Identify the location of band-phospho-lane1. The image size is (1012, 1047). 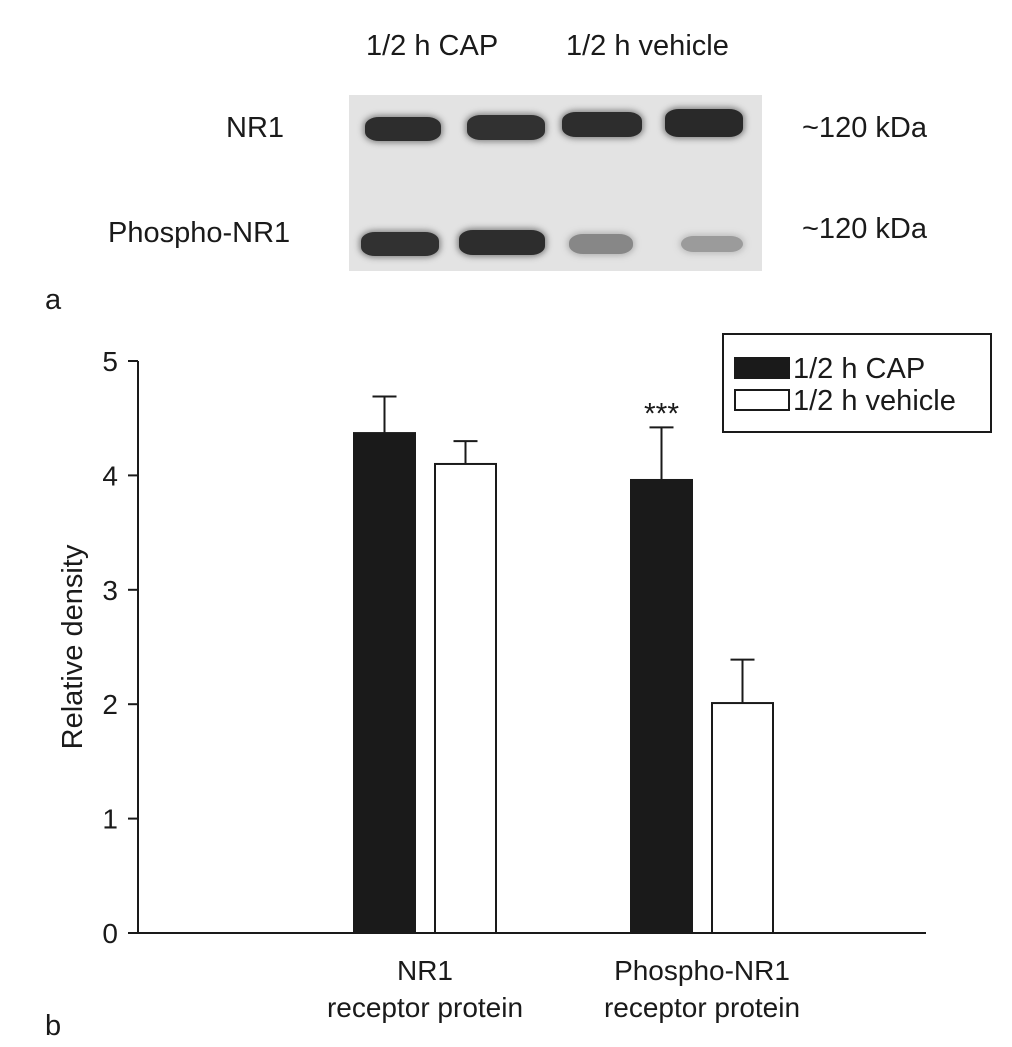
(400, 244).